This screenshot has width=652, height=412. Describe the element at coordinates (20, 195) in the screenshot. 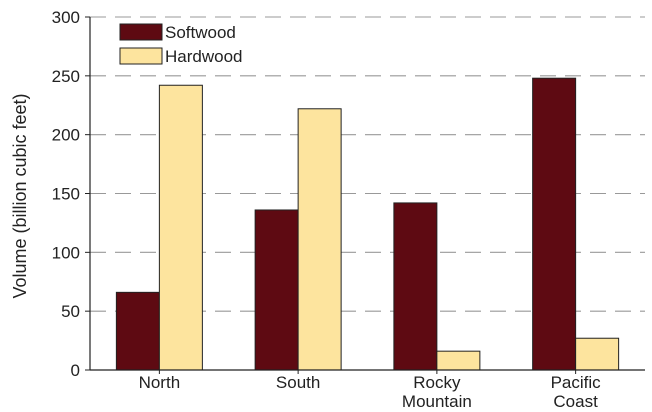

I see `y-axis-label: Volume (billion cubic feet)` at that location.